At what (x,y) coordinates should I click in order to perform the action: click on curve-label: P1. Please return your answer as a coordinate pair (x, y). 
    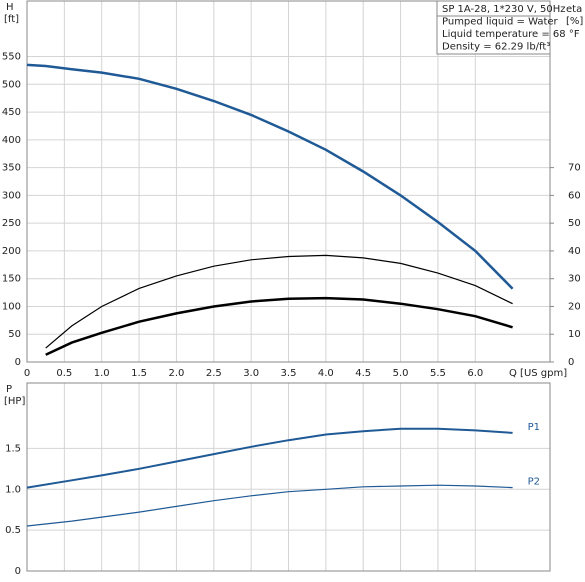
    Looking at the image, I should click on (534, 427).